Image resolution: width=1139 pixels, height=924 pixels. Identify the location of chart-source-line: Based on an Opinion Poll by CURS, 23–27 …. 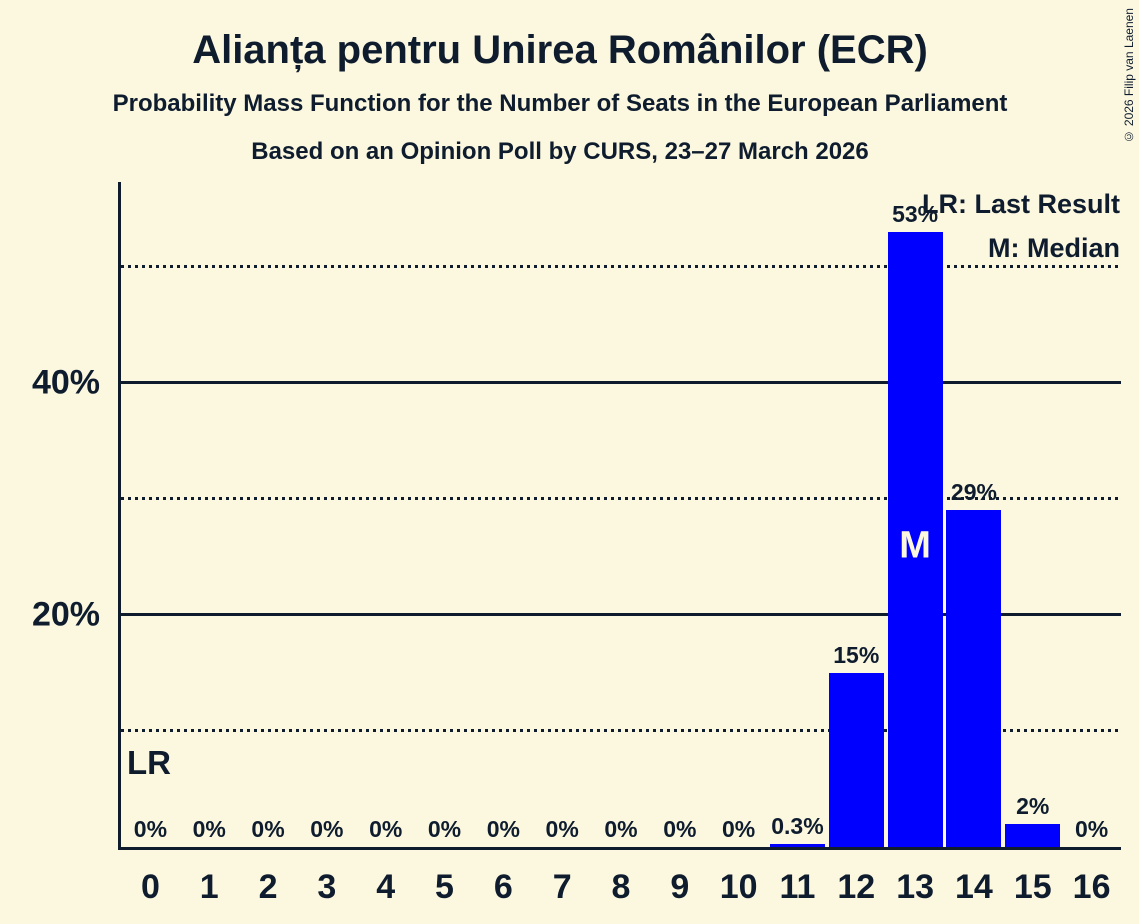
(560, 151).